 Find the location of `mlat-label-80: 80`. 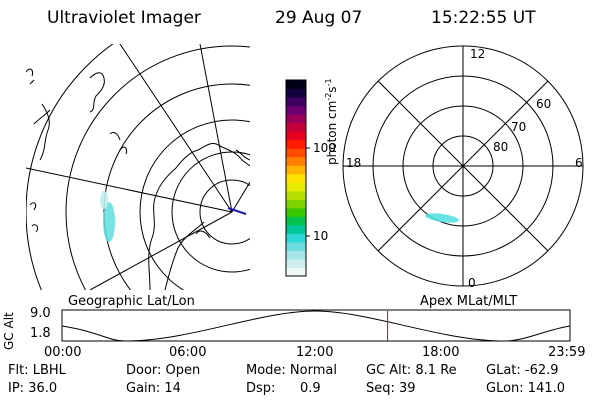

mlat-label-80: 80 is located at coordinates (501, 147).